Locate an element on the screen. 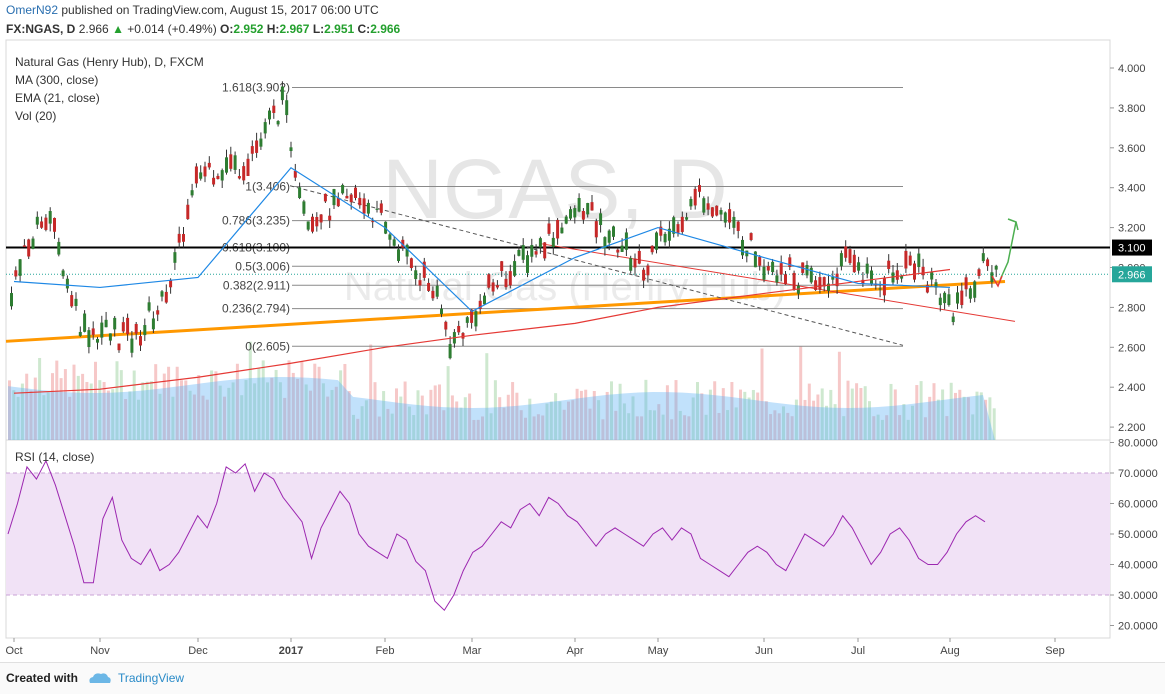 The height and width of the screenshot is (694, 1165). open-value: 2.952 is located at coordinates (248, 29).